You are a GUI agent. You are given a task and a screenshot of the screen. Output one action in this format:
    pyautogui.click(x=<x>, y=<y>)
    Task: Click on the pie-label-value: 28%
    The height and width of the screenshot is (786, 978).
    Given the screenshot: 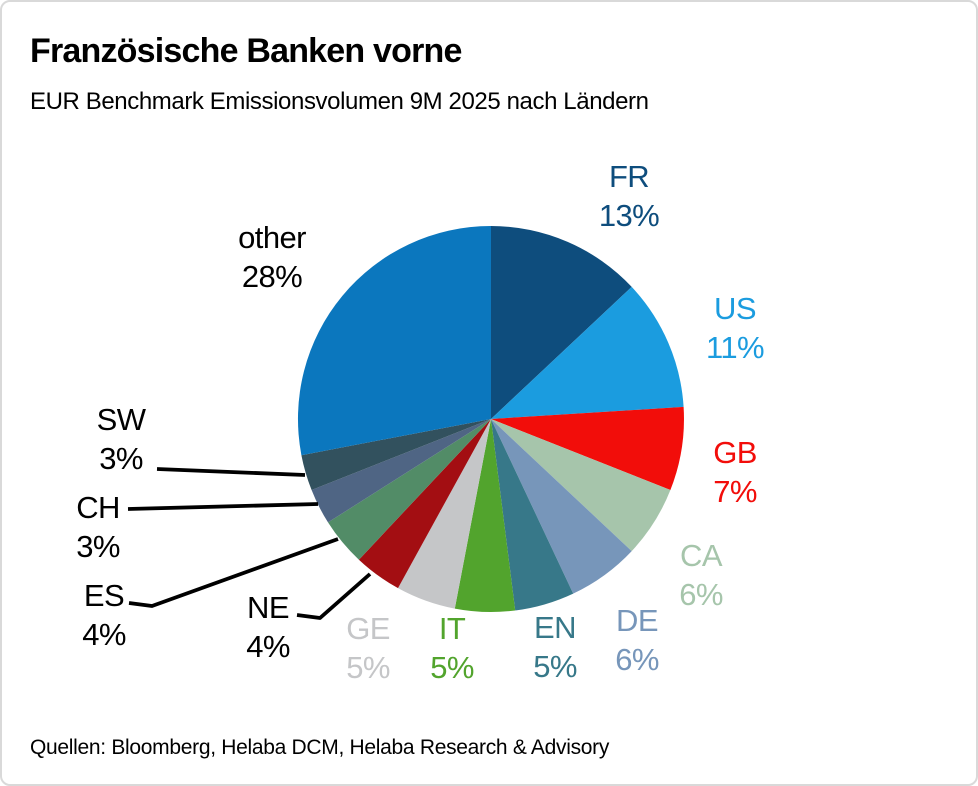 What is the action you would take?
    pyautogui.click(x=272, y=276)
    